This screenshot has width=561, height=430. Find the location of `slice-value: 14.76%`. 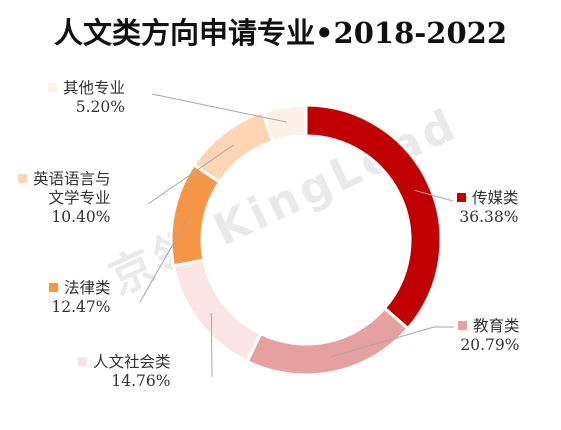

slice-value: 14.76% is located at coordinates (141, 381).